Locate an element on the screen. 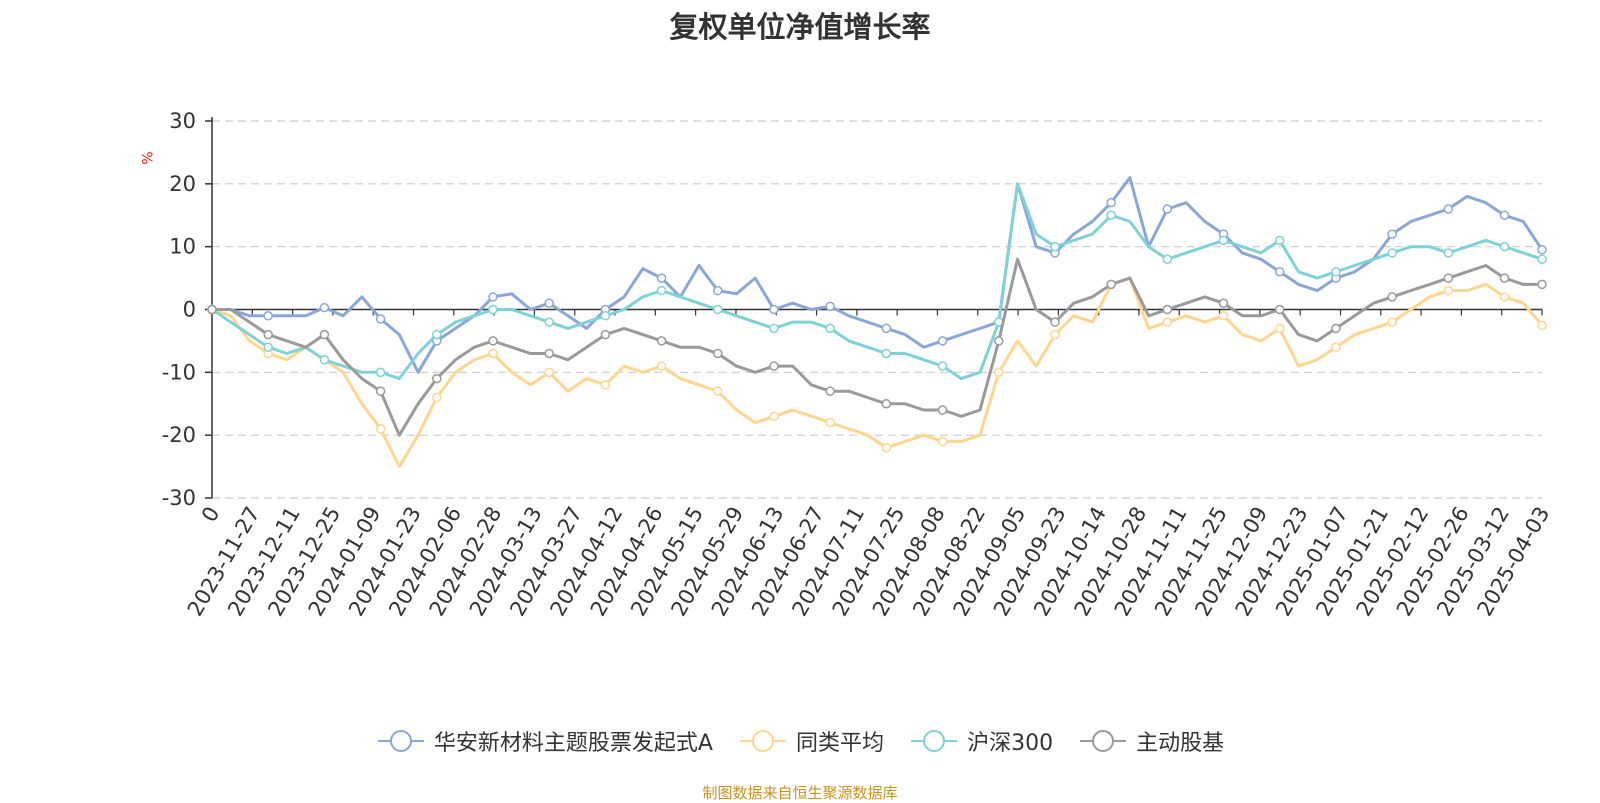 The width and height of the screenshot is (1600, 803). chart-title: 复权单位净值增长率 is located at coordinates (800, 27).